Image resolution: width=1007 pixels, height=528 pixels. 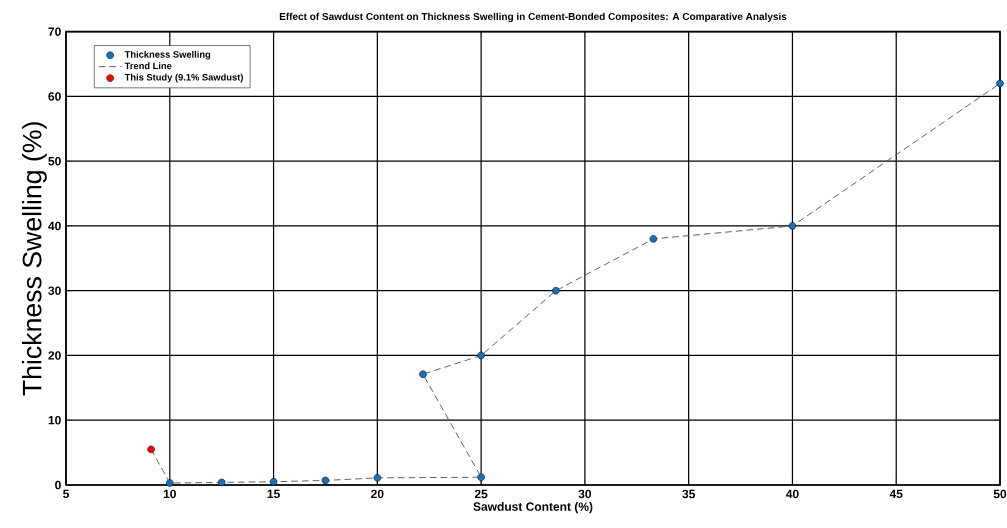 What do you see at coordinates (1000, 494) in the screenshot?
I see `x-tick-label: 50` at bounding box center [1000, 494].